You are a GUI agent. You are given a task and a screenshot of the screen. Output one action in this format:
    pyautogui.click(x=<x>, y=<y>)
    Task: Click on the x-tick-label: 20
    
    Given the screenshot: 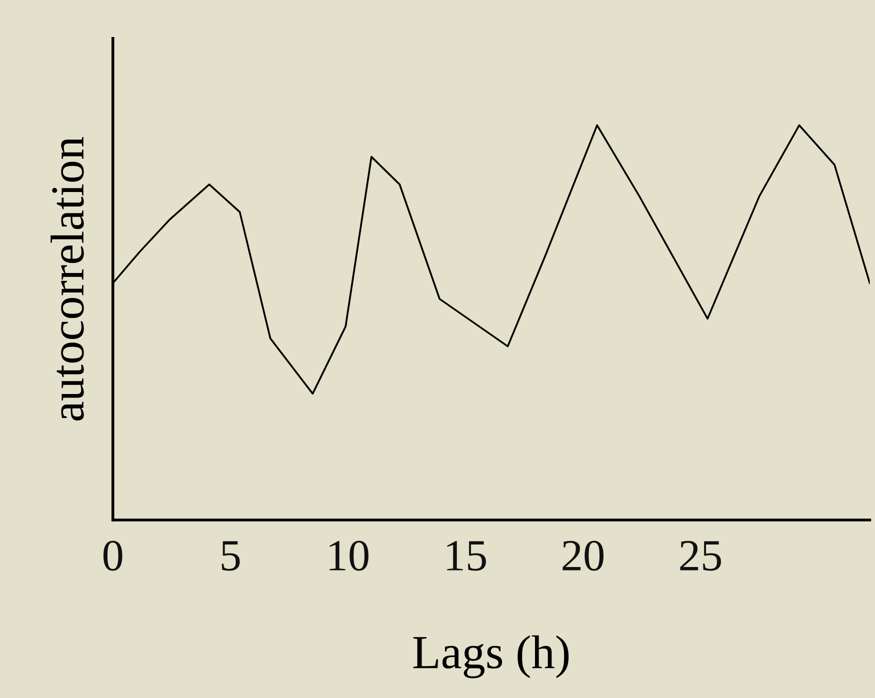 What is the action you would take?
    pyautogui.click(x=583, y=555)
    